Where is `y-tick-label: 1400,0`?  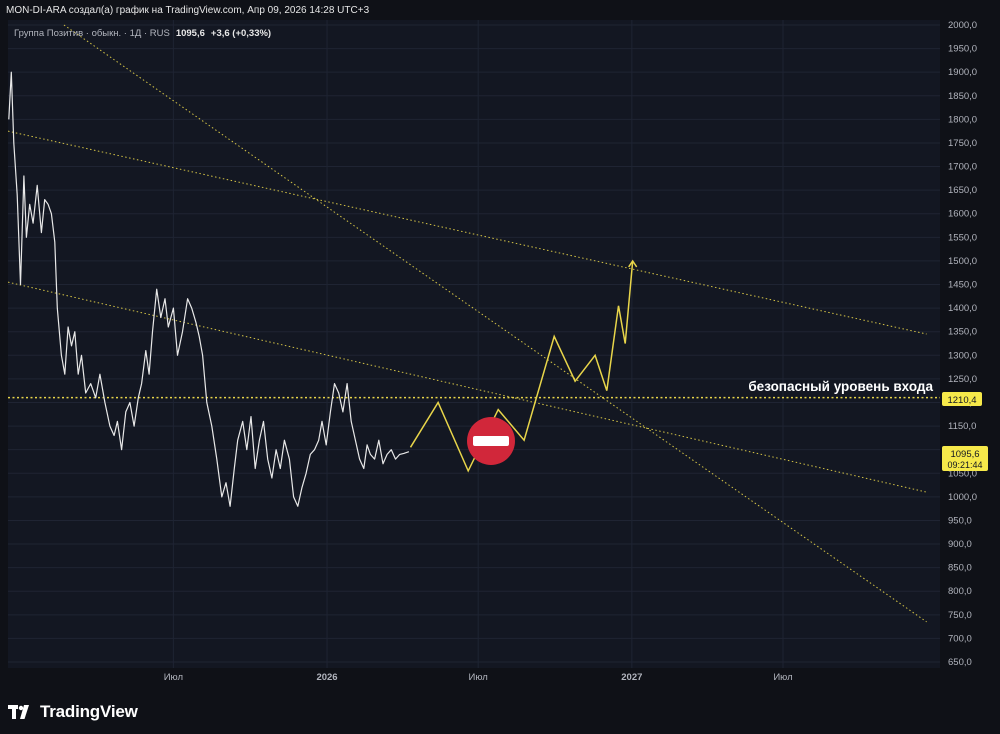 y-tick-label: 1400,0 is located at coordinates (962, 308).